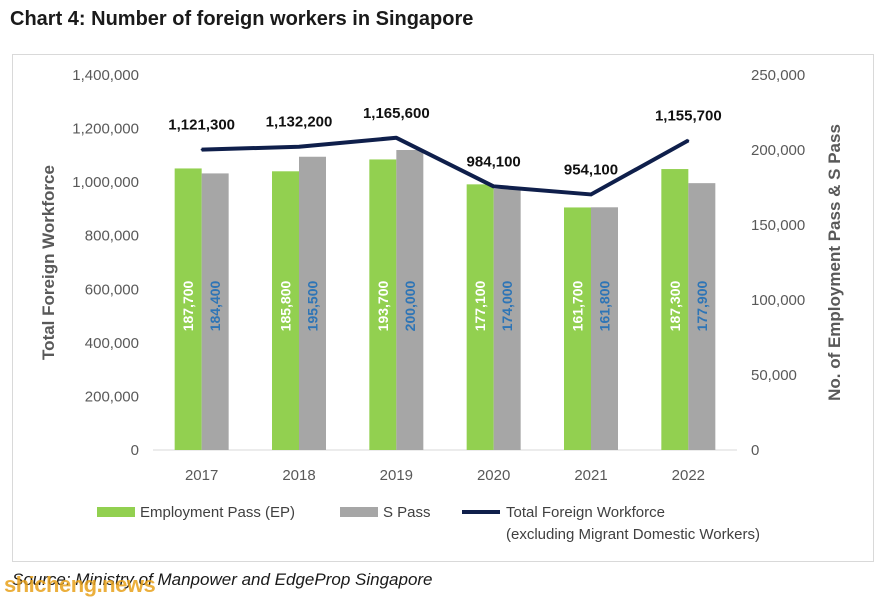  Describe the element at coordinates (201, 125) in the screenshot. I see `total-workforce-label: 1,121,300` at that location.